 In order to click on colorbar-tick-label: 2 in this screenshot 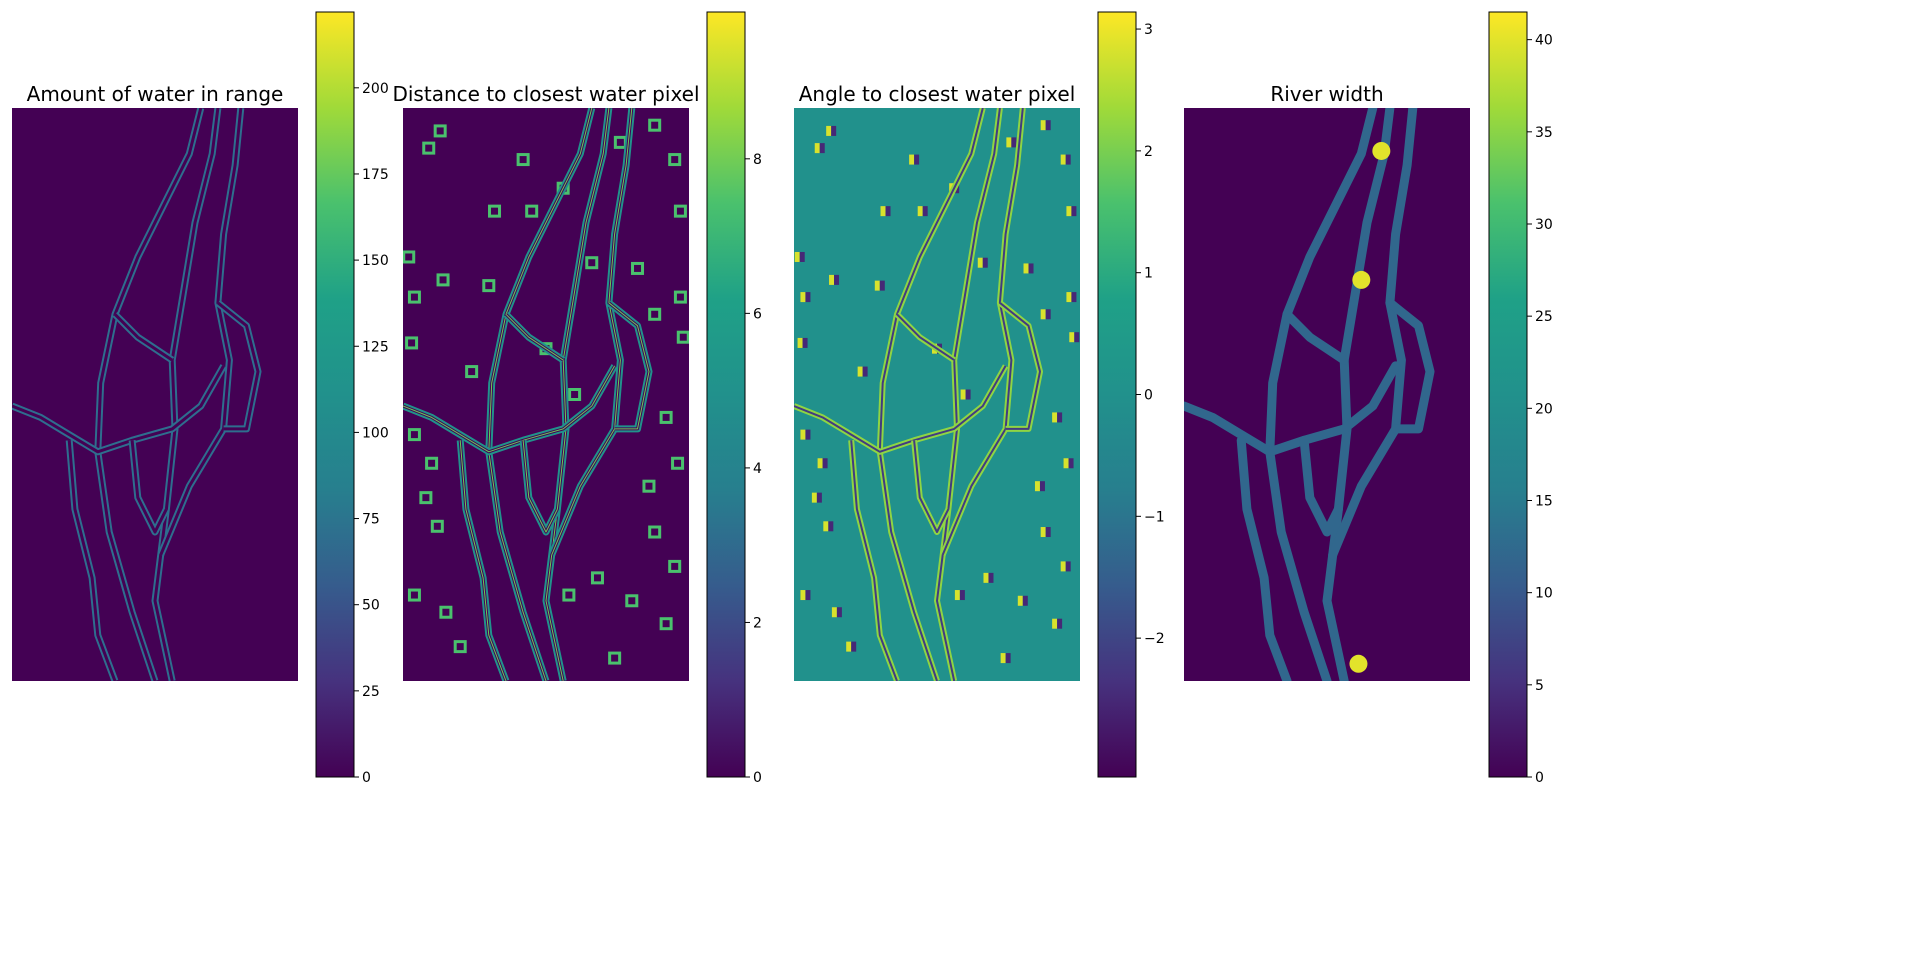, I will do `click(1148, 152)`.